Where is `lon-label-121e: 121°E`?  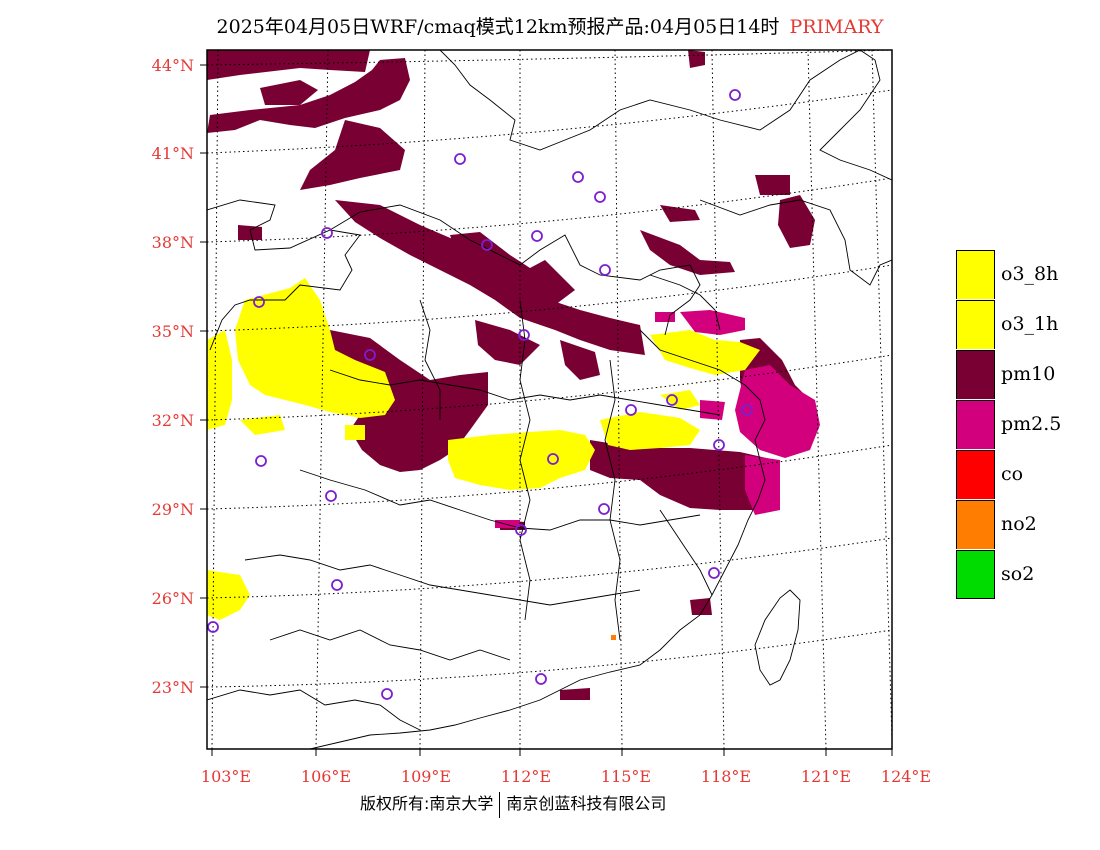
lon-label-121e: 121°E is located at coordinates (826, 776).